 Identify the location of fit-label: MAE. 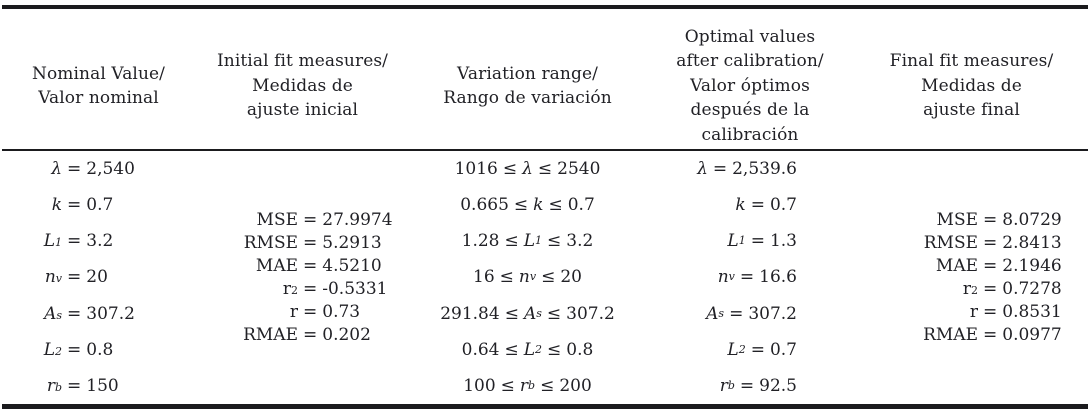
(276, 266).